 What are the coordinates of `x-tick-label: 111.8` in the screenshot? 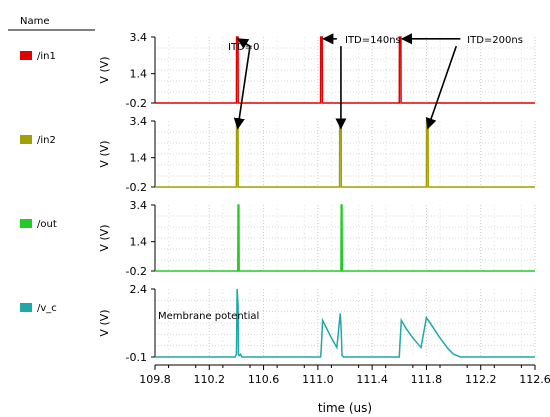 It's located at (427, 379).